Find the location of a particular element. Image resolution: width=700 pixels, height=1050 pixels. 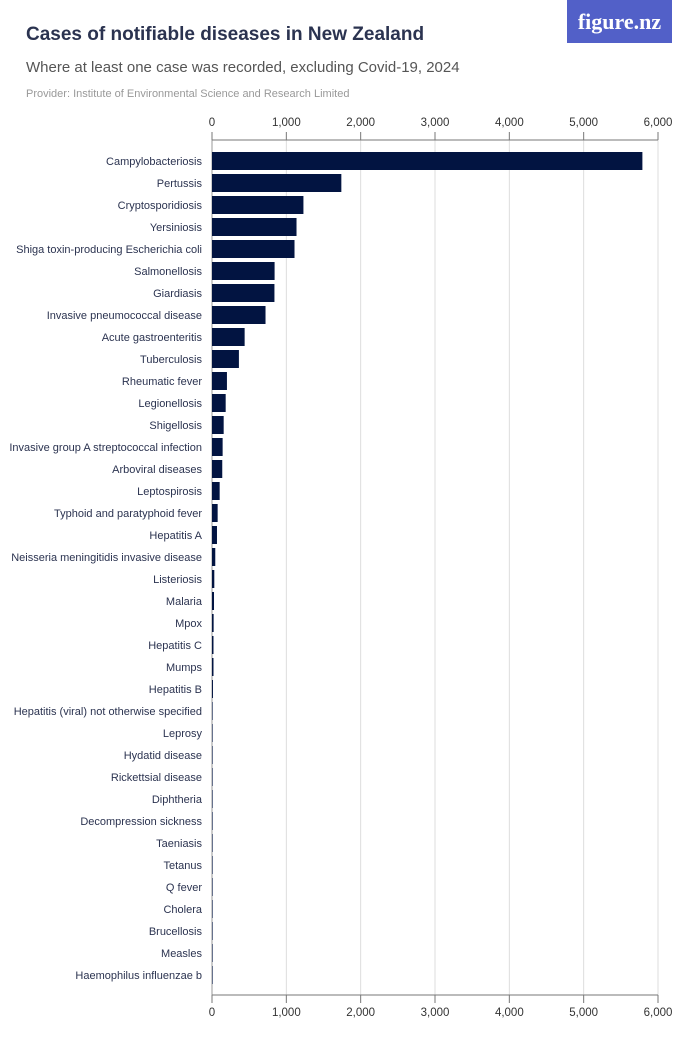

category-label: Shiga toxin-producing Escherichia coli is located at coordinates (109, 250).